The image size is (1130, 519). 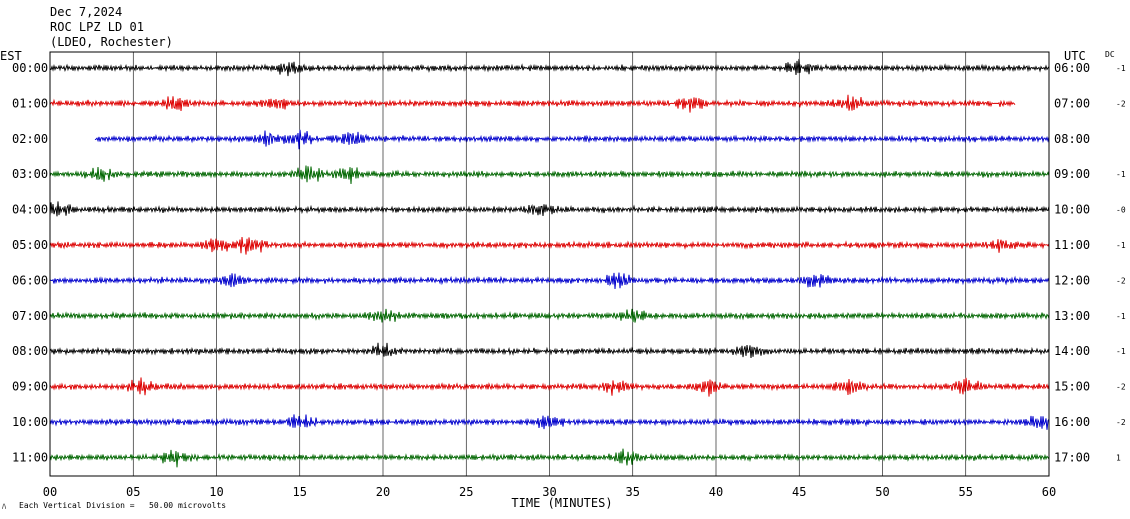 I want to click on x-axis-ticks: 00 05 10 15 20 25 30 35 40 45 50 55 60, so click(x=549, y=492).